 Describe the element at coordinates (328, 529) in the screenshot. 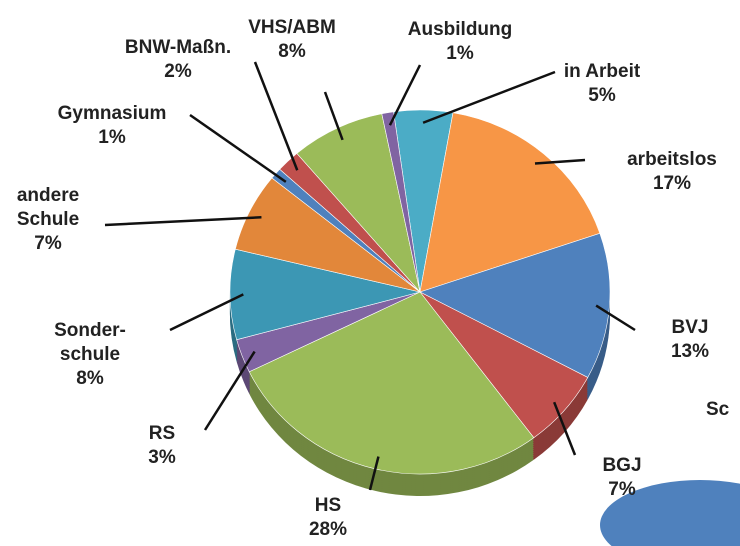

I see `value-label: 28%` at that location.